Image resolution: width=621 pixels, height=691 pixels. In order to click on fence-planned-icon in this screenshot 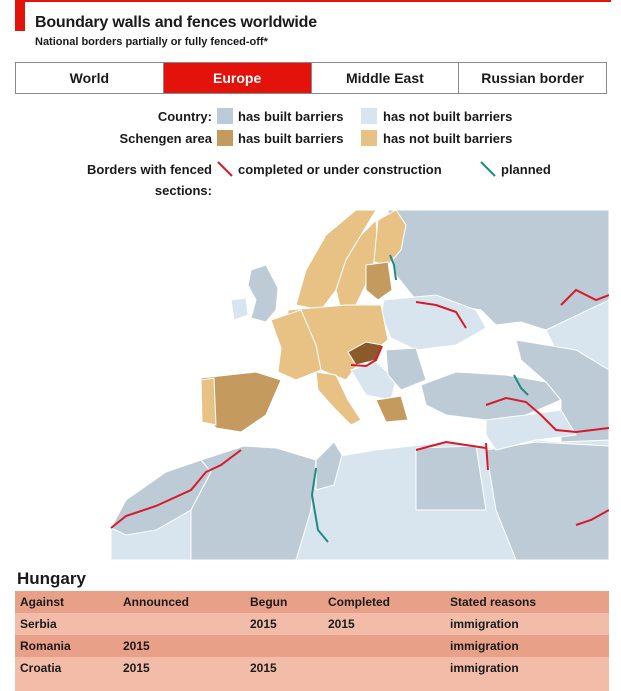, I will do `click(488, 169)`.